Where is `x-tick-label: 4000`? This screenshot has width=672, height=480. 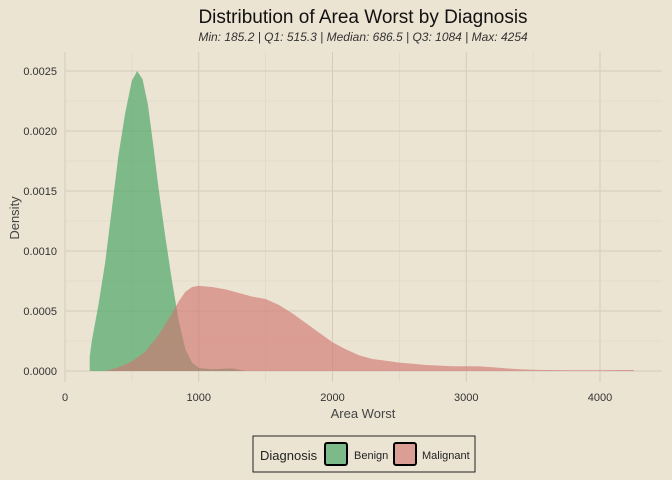
x-tick-label: 4000 is located at coordinates (600, 398).